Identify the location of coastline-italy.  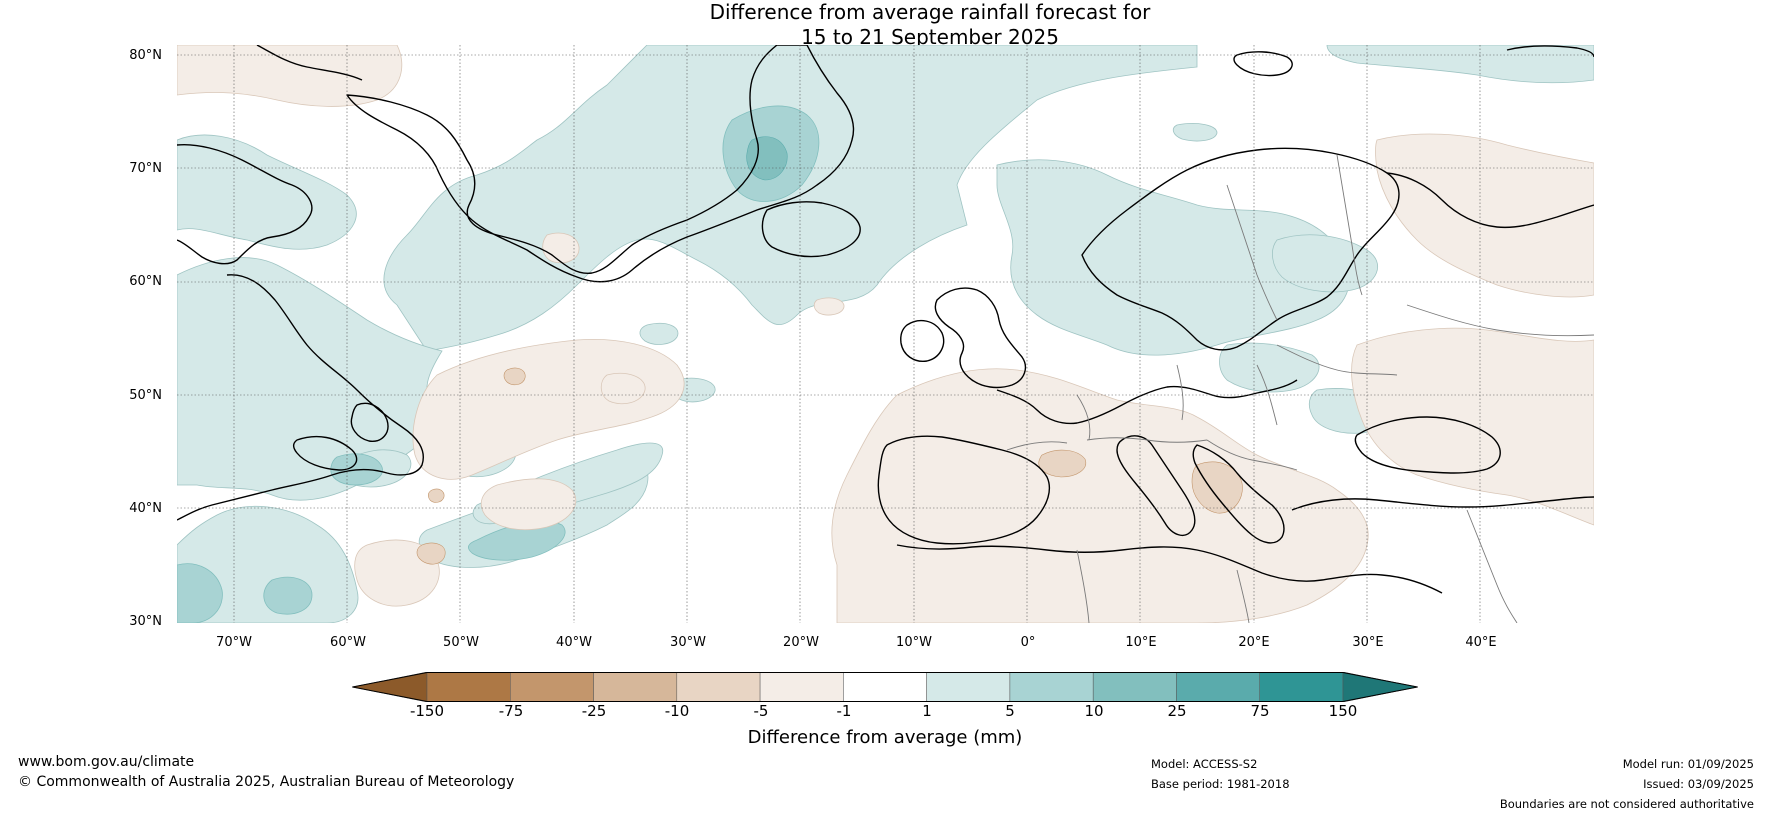
(1156, 486).